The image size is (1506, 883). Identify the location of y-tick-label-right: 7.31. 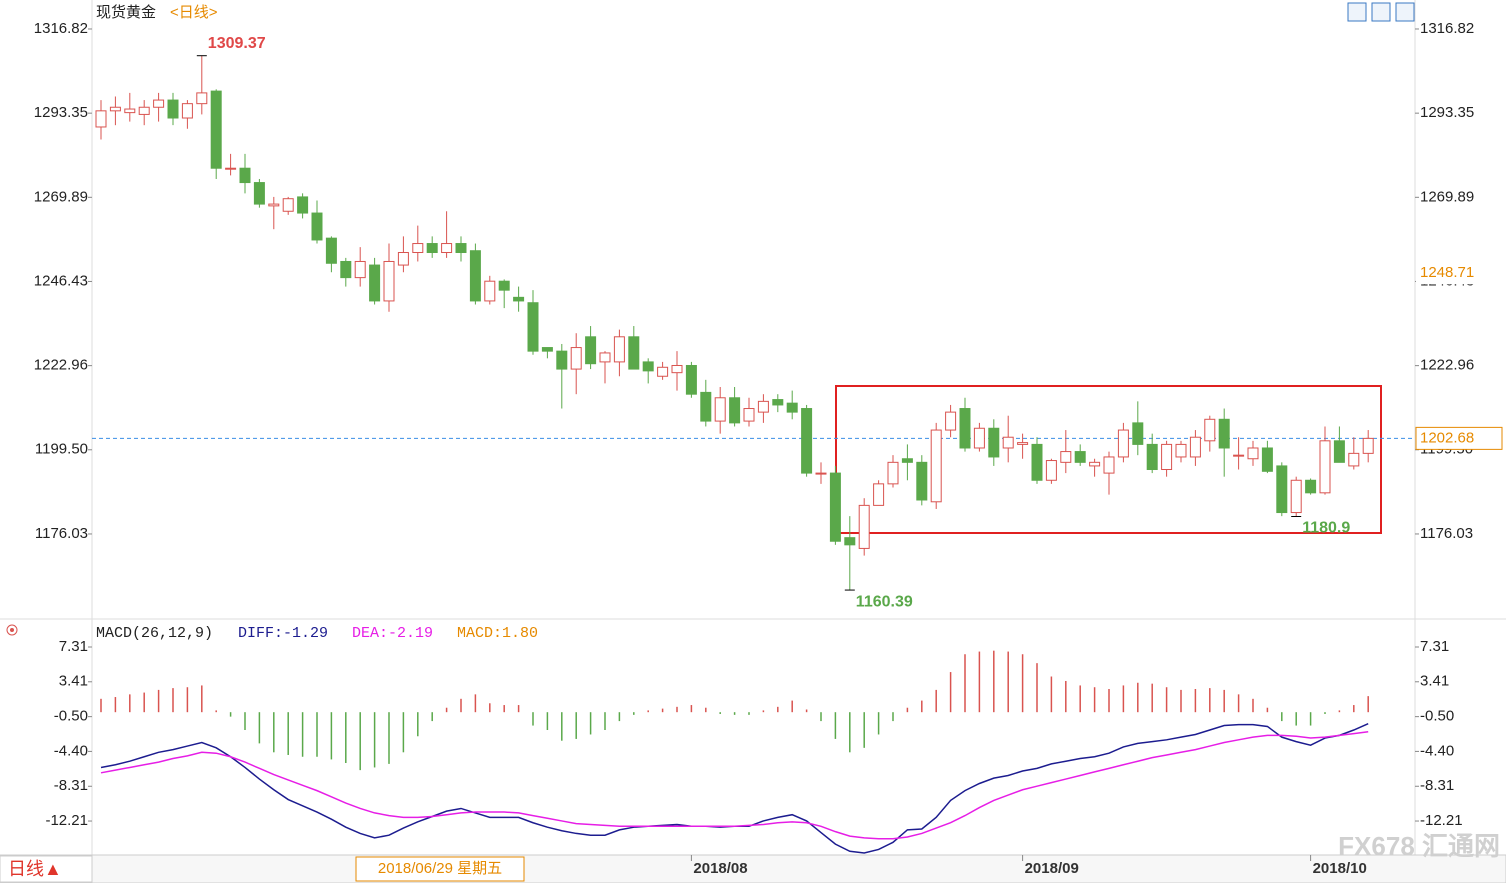
(1434, 646).